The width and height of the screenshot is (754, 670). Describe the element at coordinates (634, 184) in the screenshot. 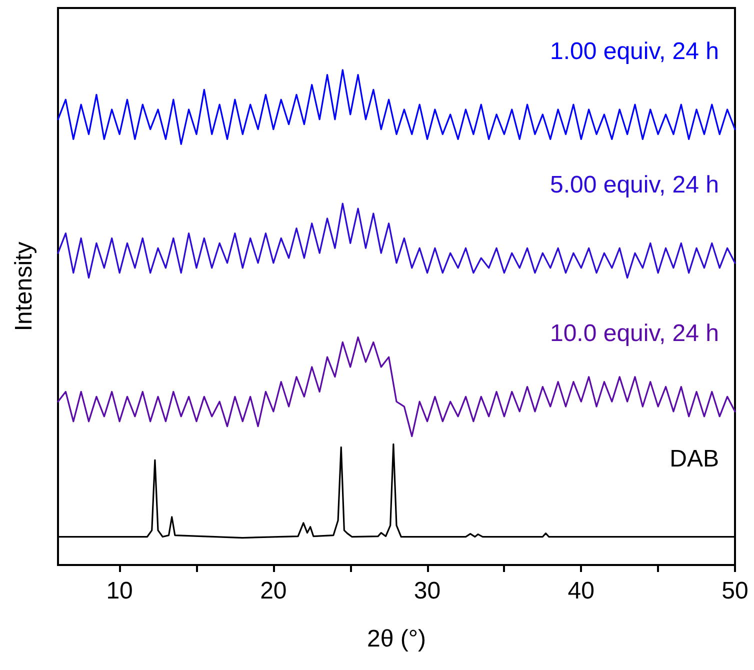

I see `series-label: 5.00 equiv, 24 h` at that location.